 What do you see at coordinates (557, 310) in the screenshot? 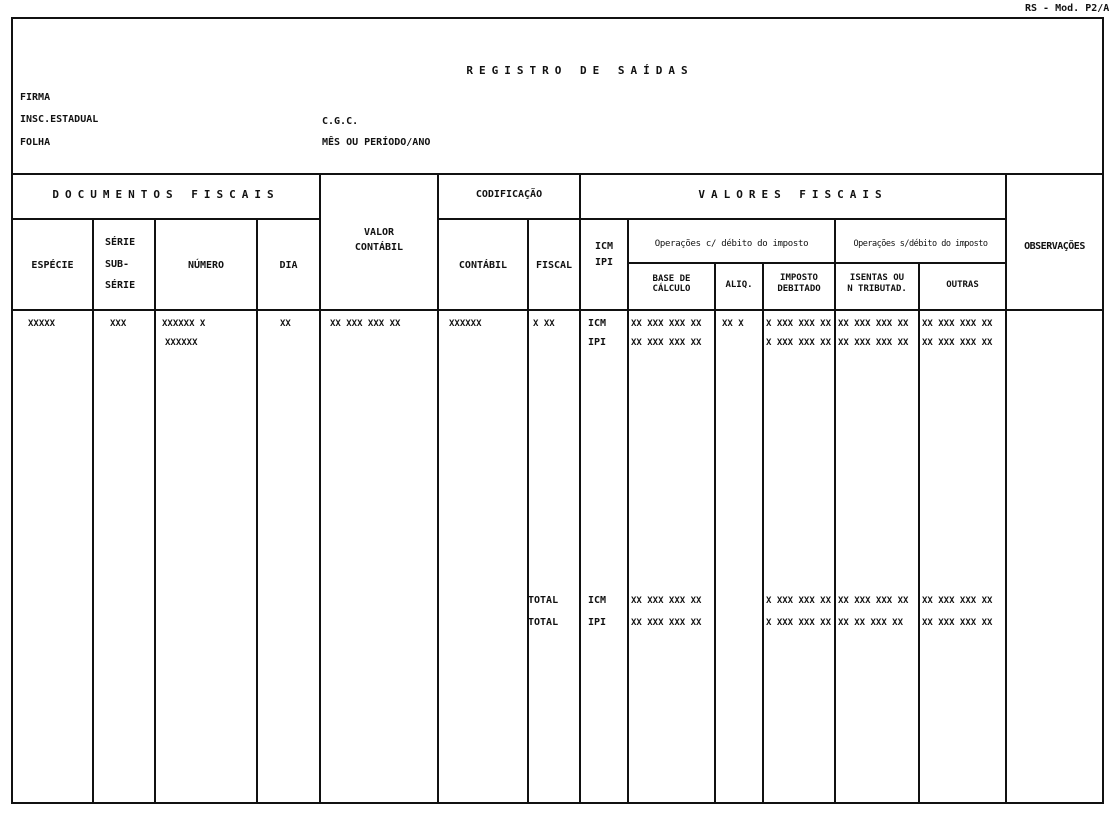
I see `column-header-bottom` at bounding box center [557, 310].